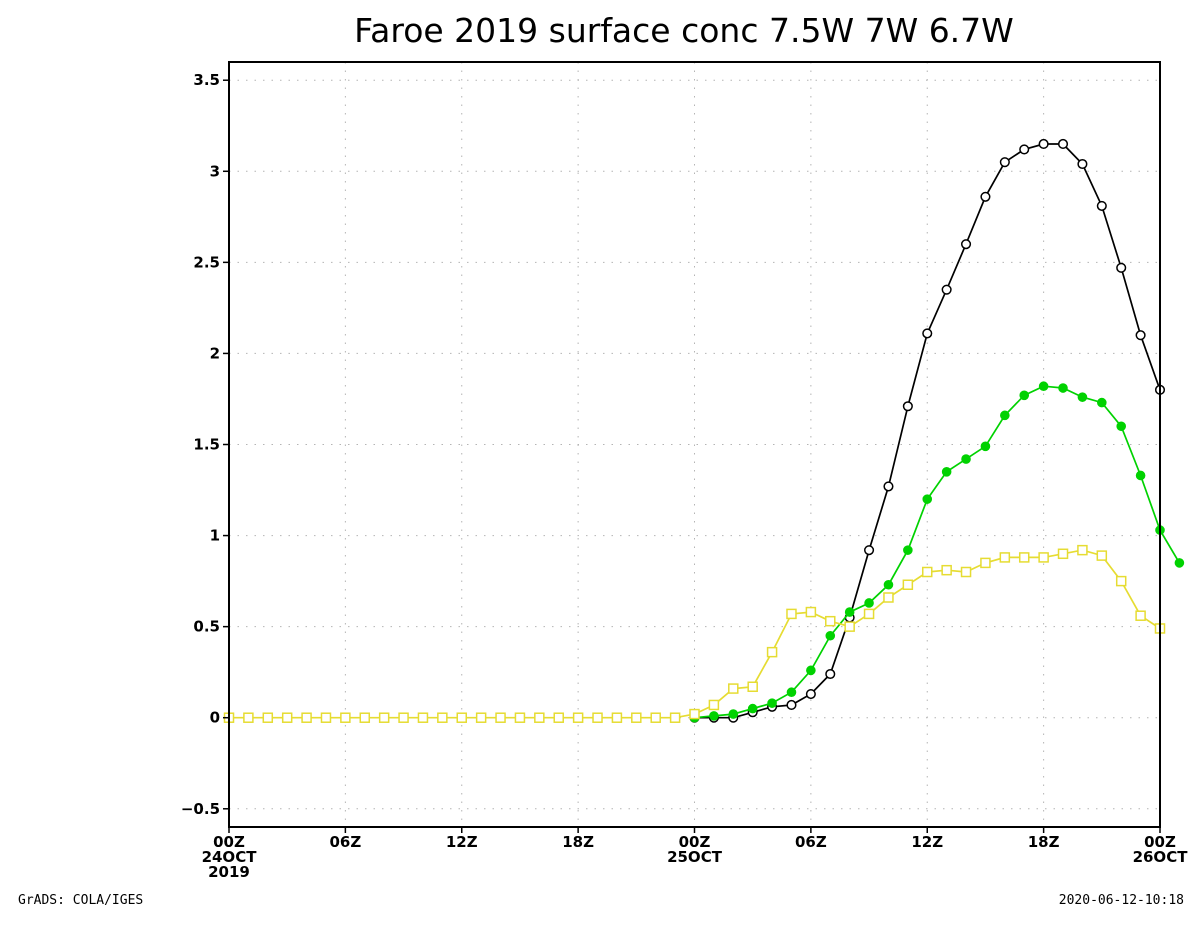  Describe the element at coordinates (206, 80) in the screenshot. I see `y-tick-label: 3.5` at that location.